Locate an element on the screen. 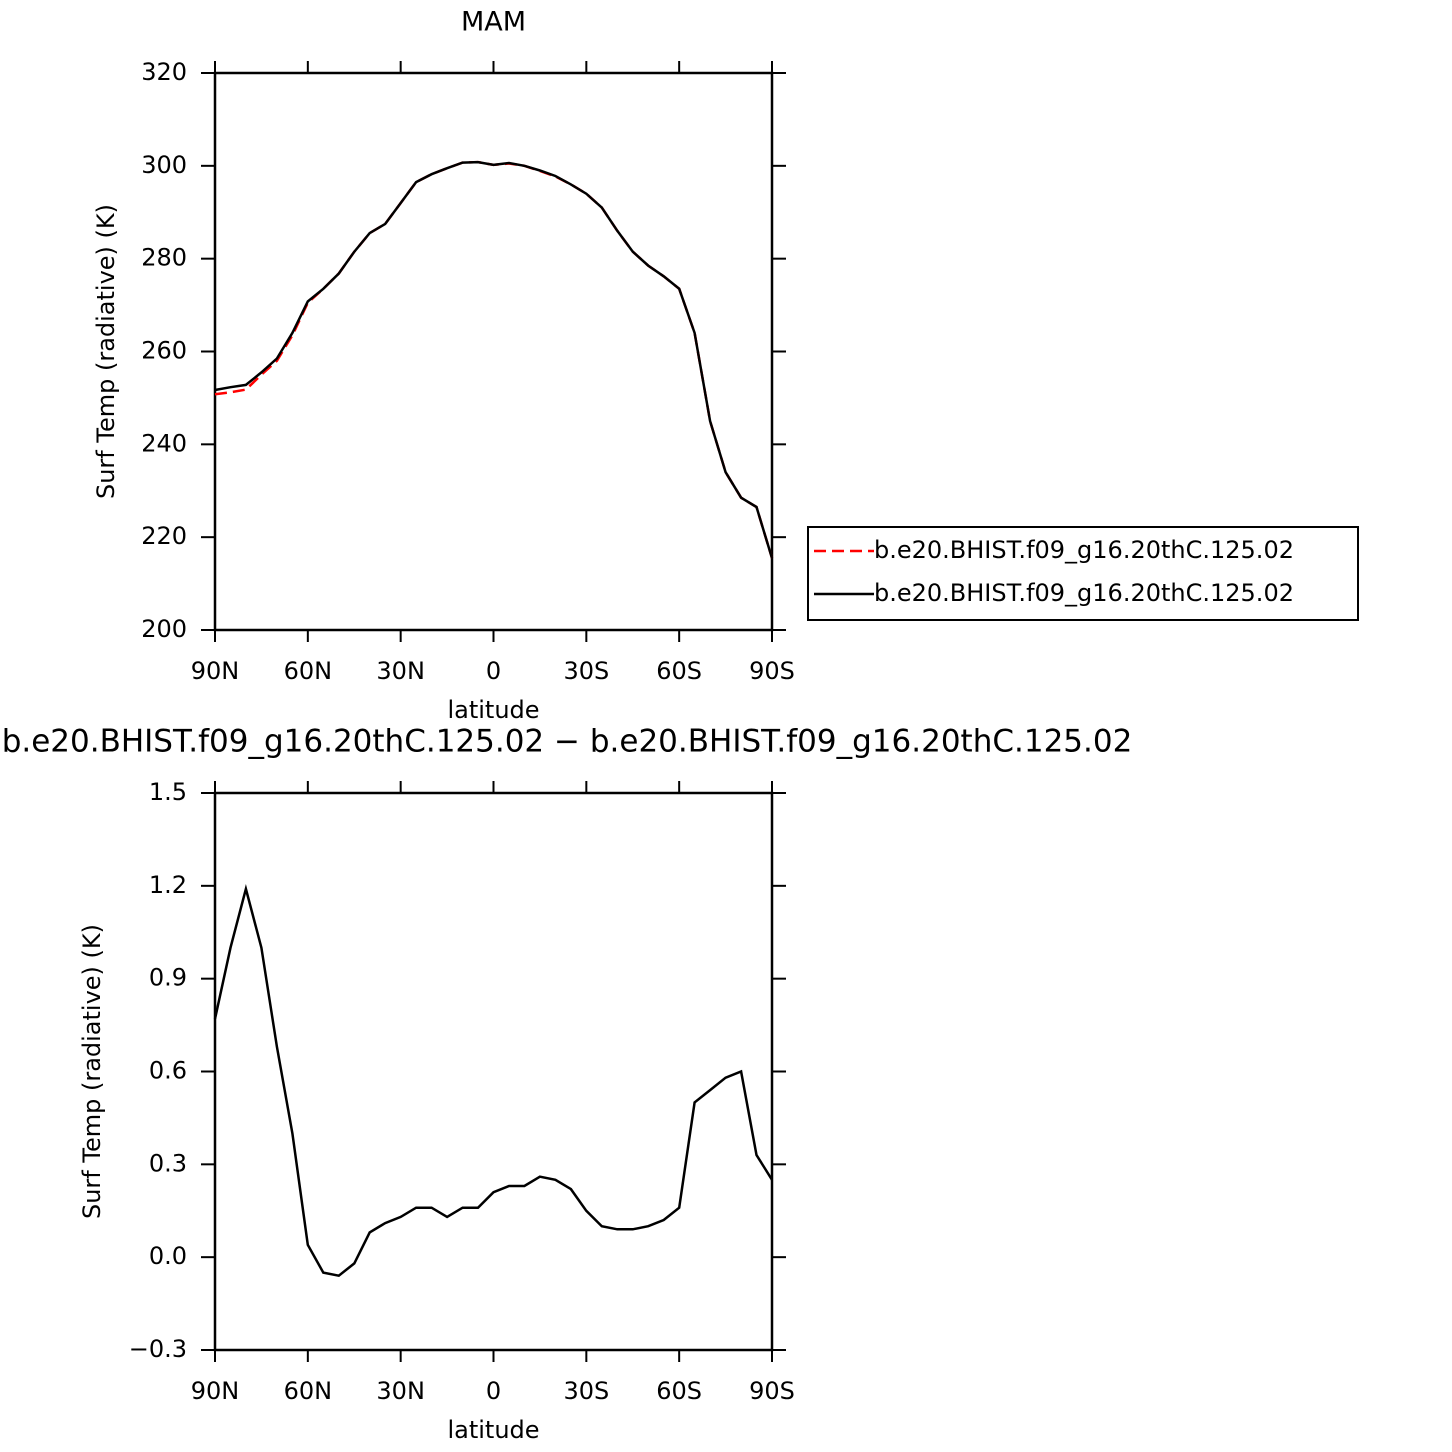  y-tick-label: 240 is located at coordinates (164, 443).